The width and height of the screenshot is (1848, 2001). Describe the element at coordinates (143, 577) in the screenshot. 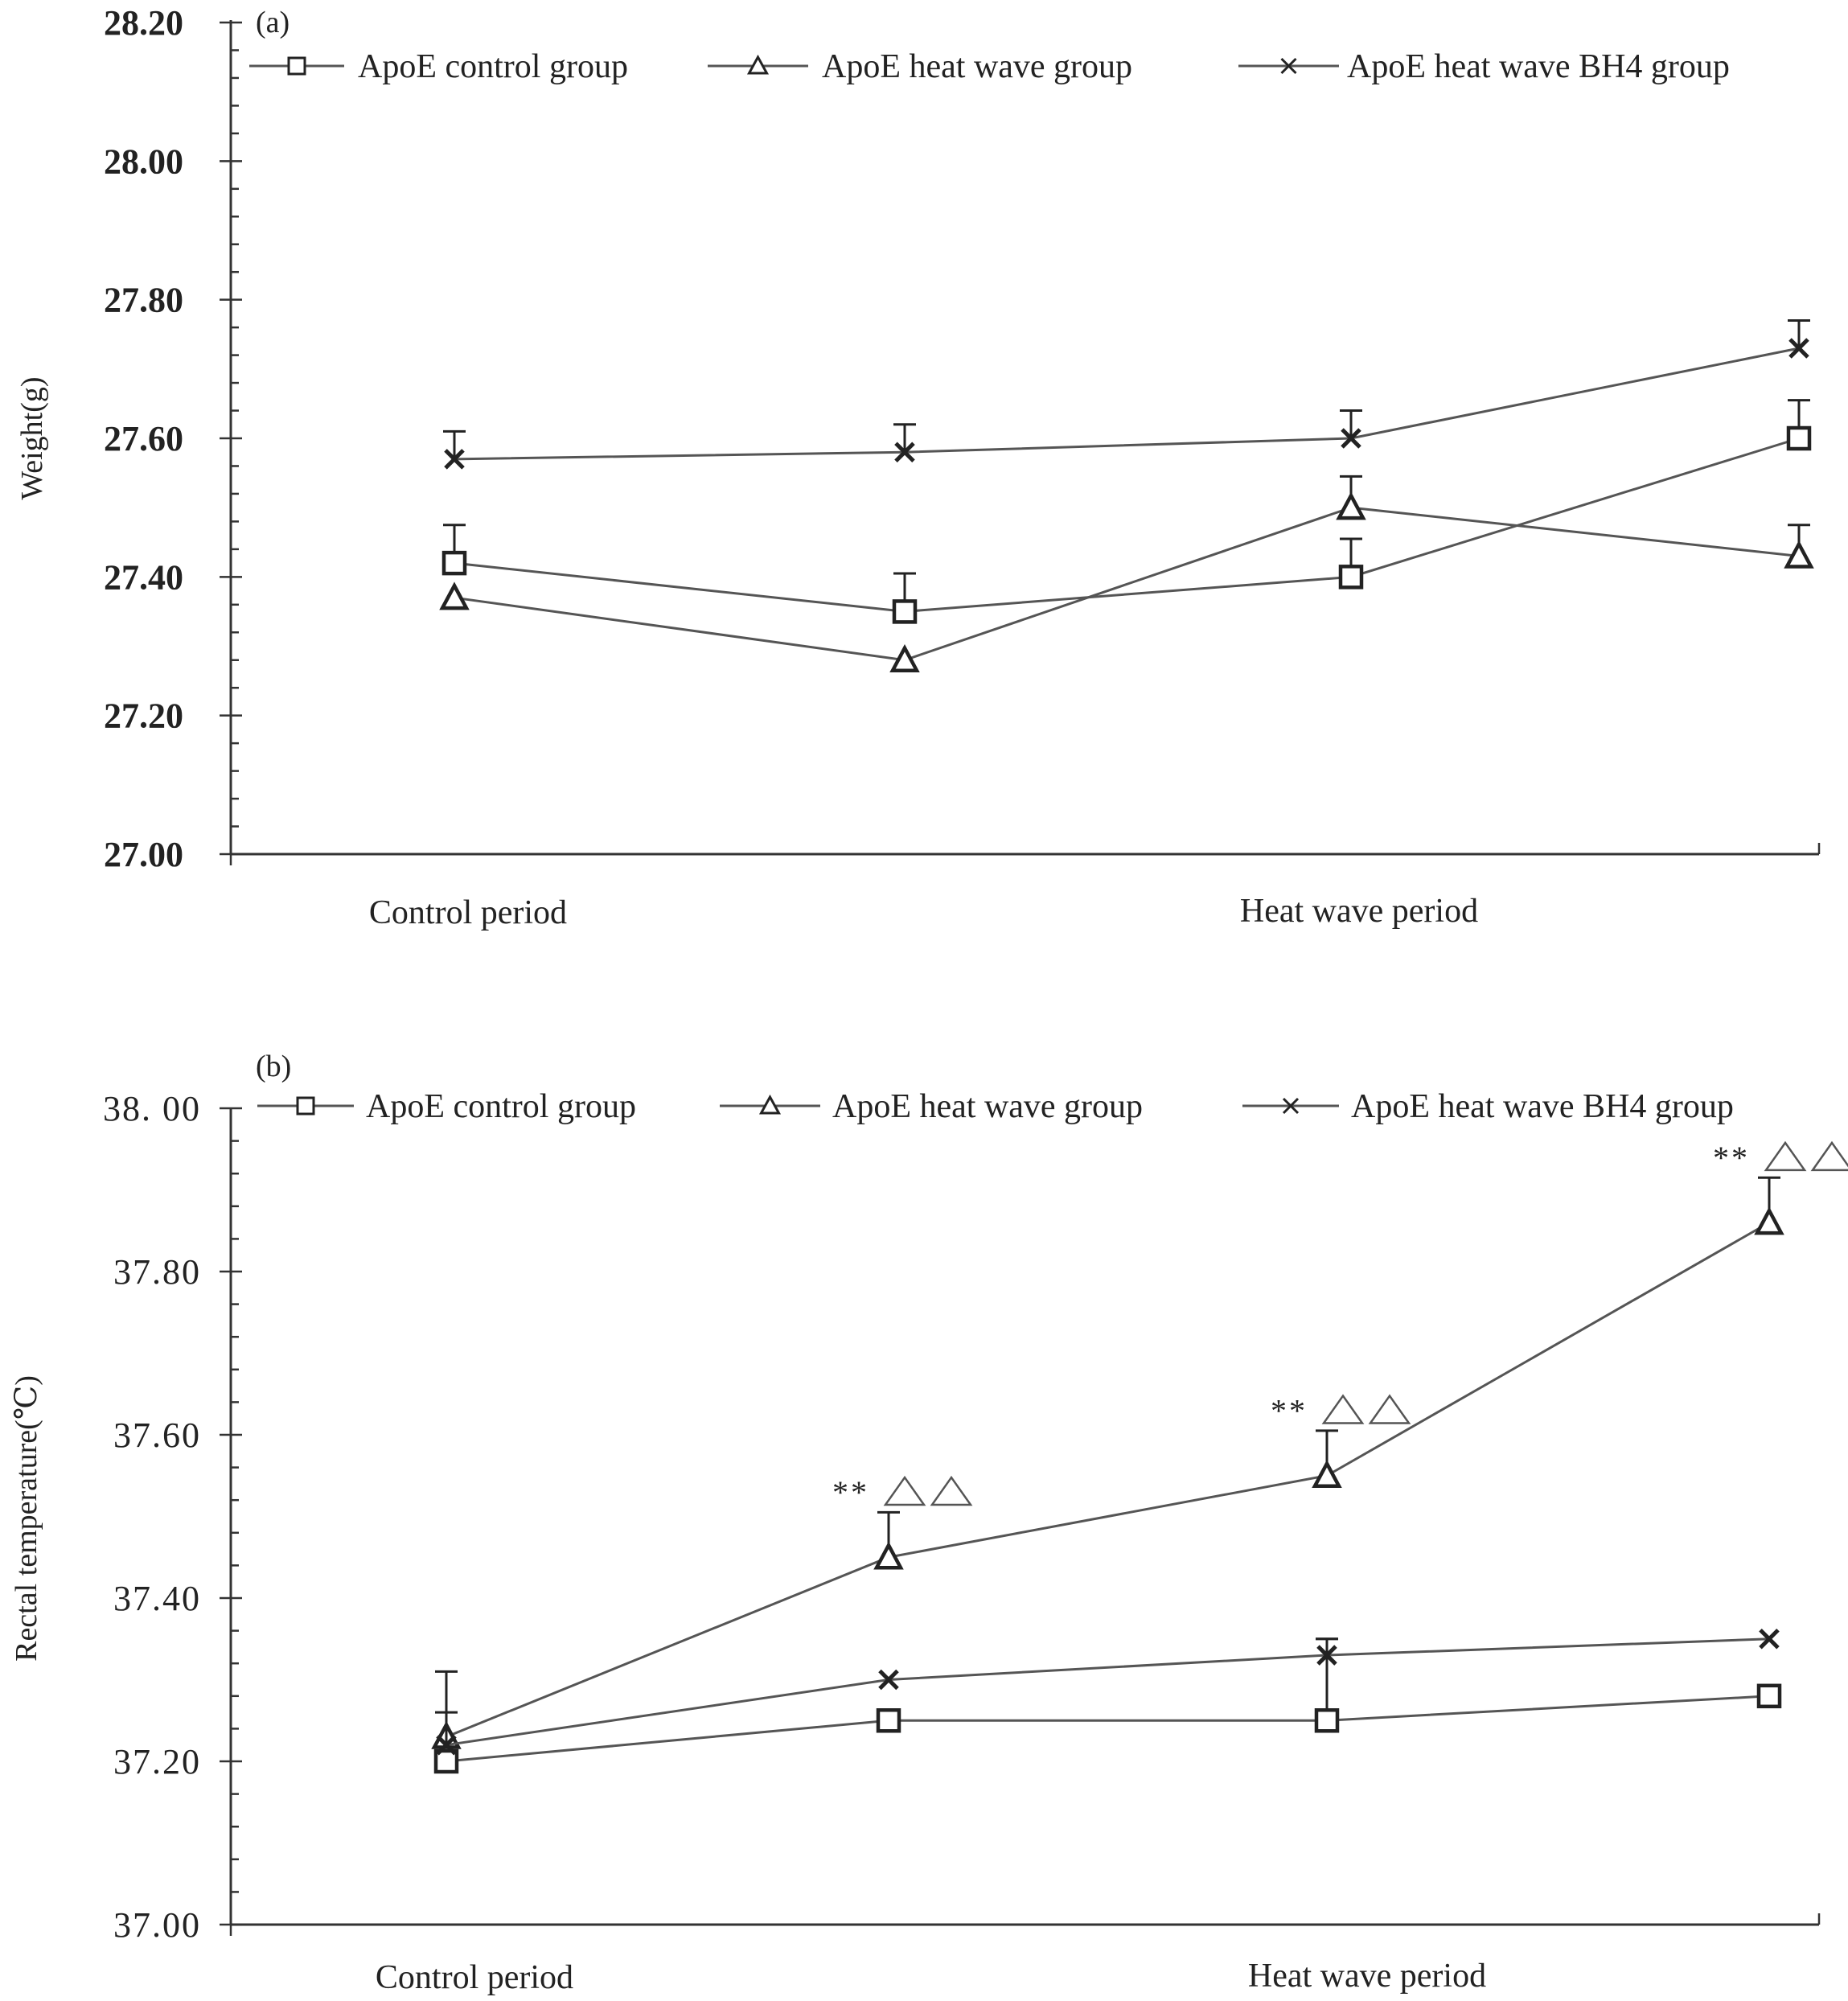

I see `y-tick-label: 27.40` at that location.